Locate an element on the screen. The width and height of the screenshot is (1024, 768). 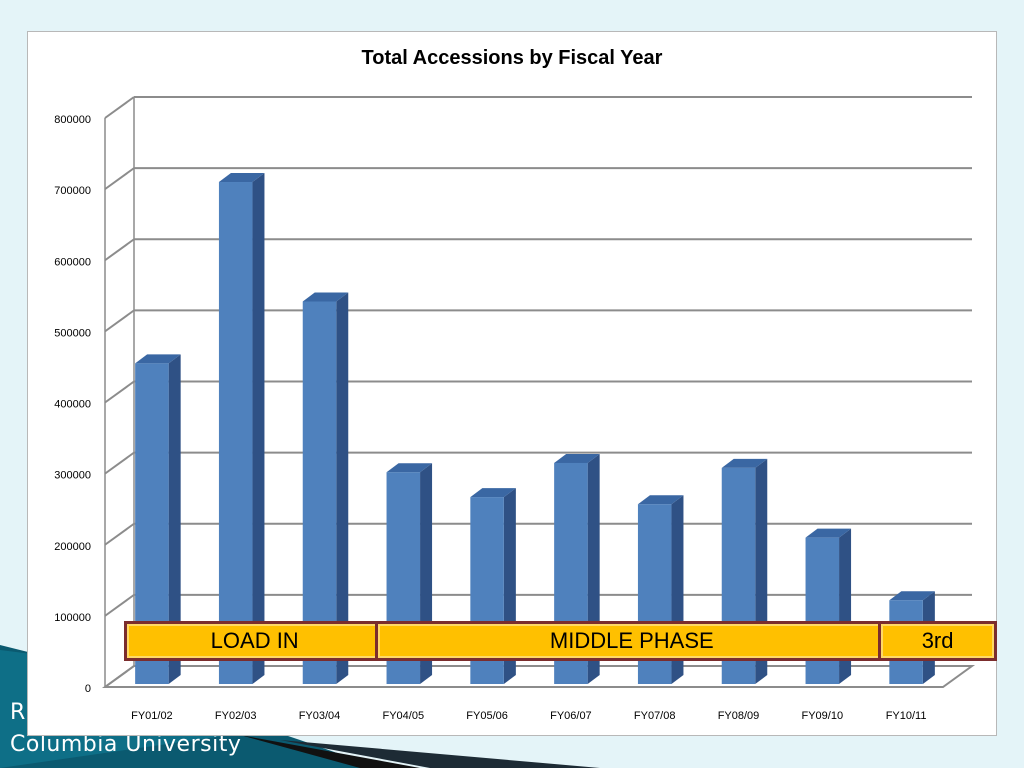
phase-label: MIDDLE PHASE is located at coordinates (632, 641).